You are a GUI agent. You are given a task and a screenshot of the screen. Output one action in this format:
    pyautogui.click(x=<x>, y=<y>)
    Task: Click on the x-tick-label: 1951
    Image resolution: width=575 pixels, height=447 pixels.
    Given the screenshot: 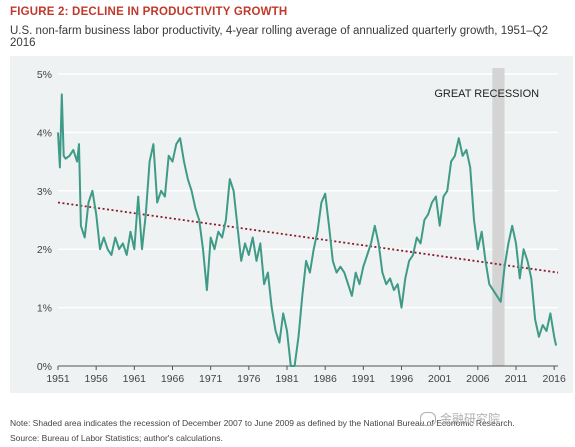 What is the action you would take?
    pyautogui.click(x=58, y=379)
    